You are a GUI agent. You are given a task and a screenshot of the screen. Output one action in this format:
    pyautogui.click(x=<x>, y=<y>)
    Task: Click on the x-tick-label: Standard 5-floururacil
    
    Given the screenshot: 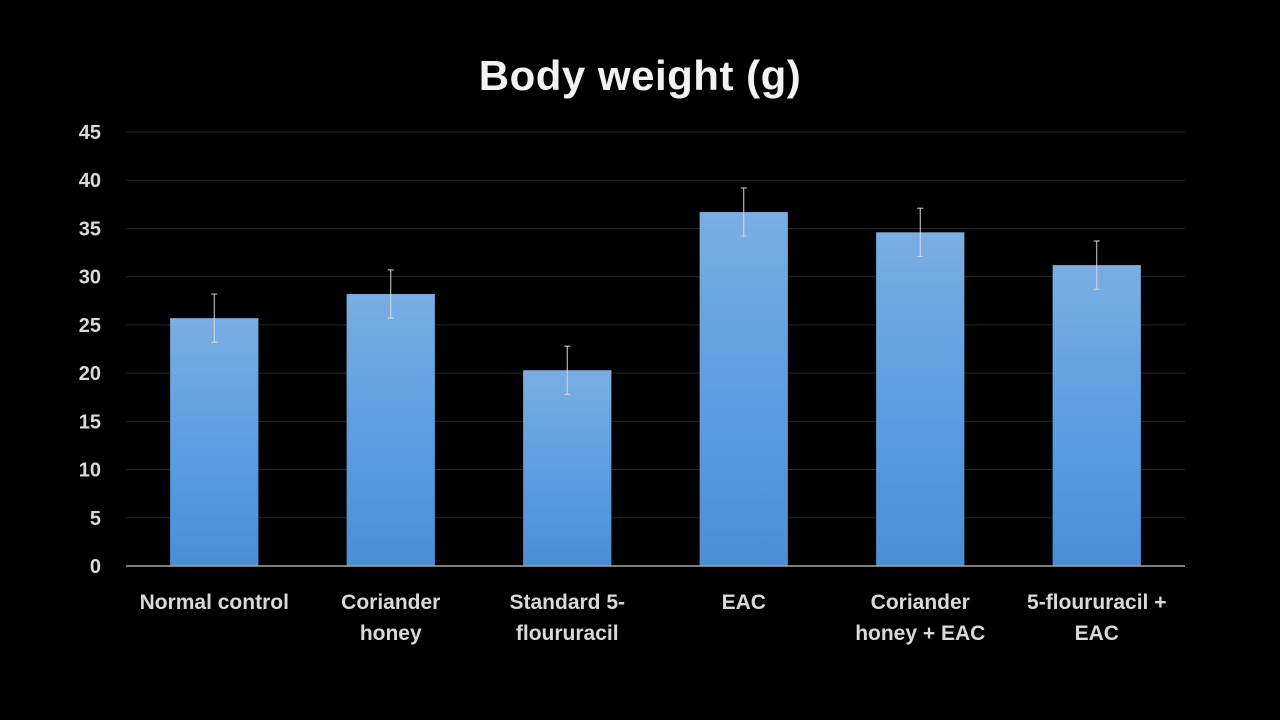 What is the action you would take?
    pyautogui.click(x=567, y=618)
    